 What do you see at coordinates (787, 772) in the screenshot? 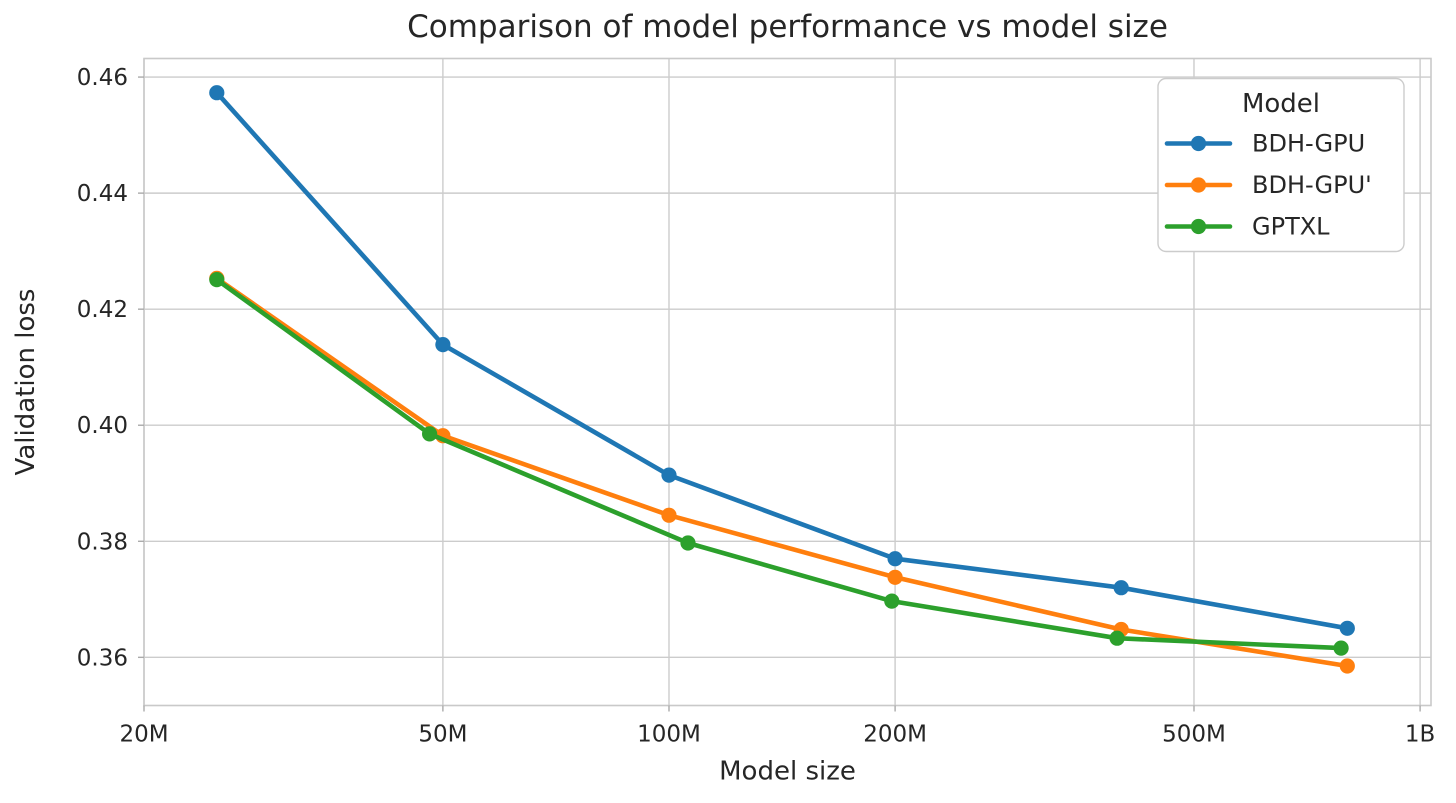
I see `x-axis-label: Model size` at bounding box center [787, 772].